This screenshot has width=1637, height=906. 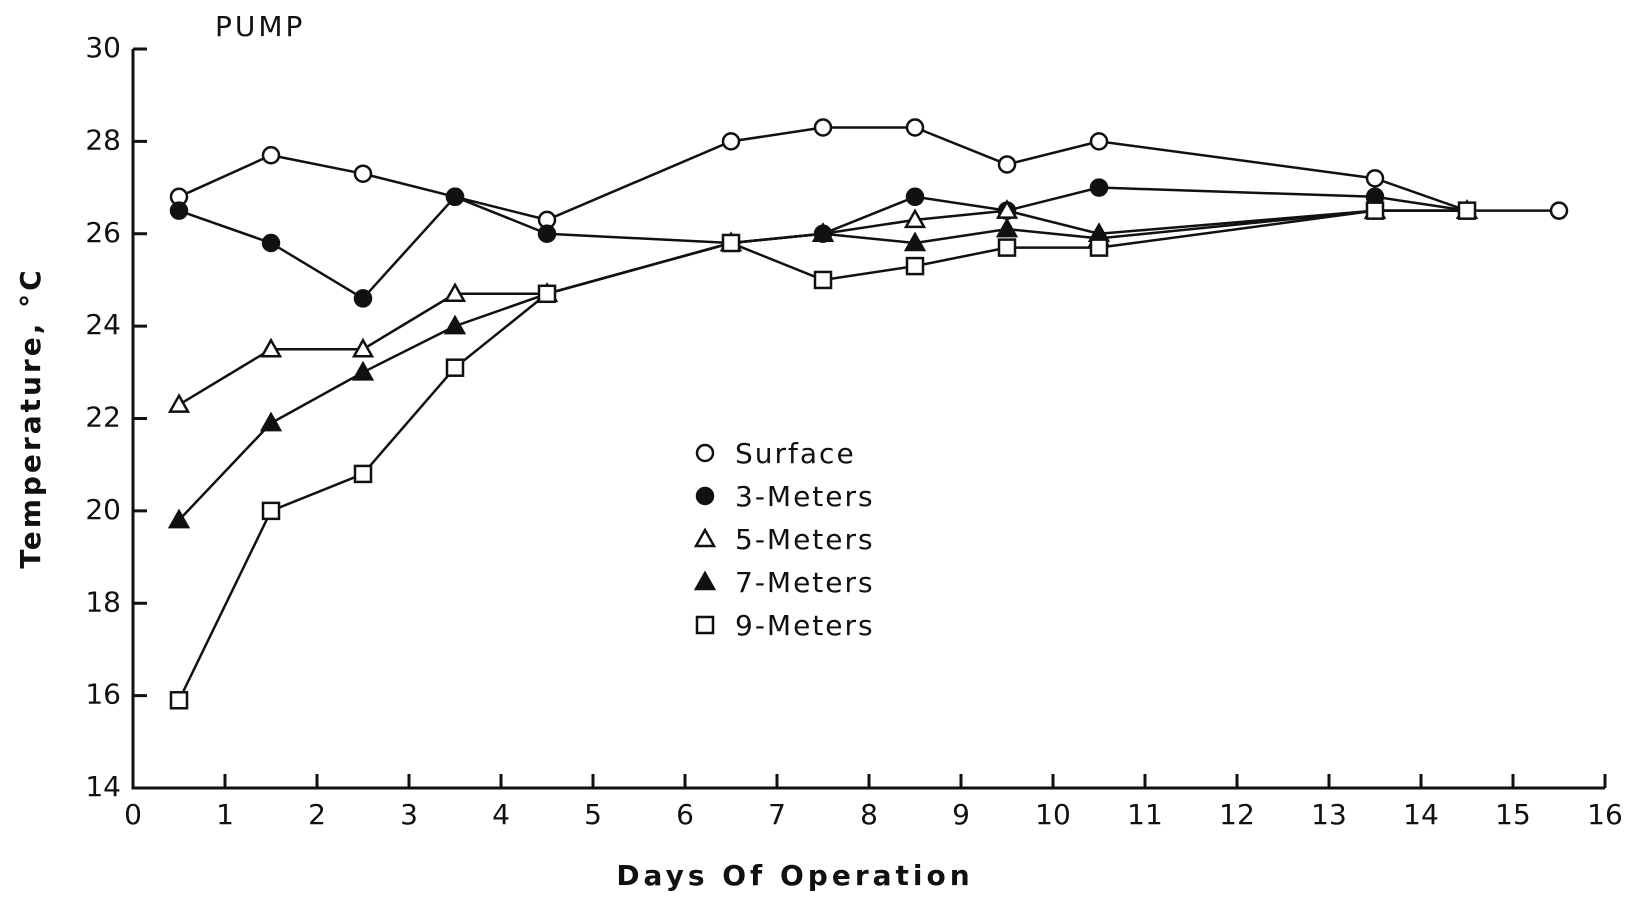 I want to click on x-axis-label: Days Of Operation, so click(x=794, y=875).